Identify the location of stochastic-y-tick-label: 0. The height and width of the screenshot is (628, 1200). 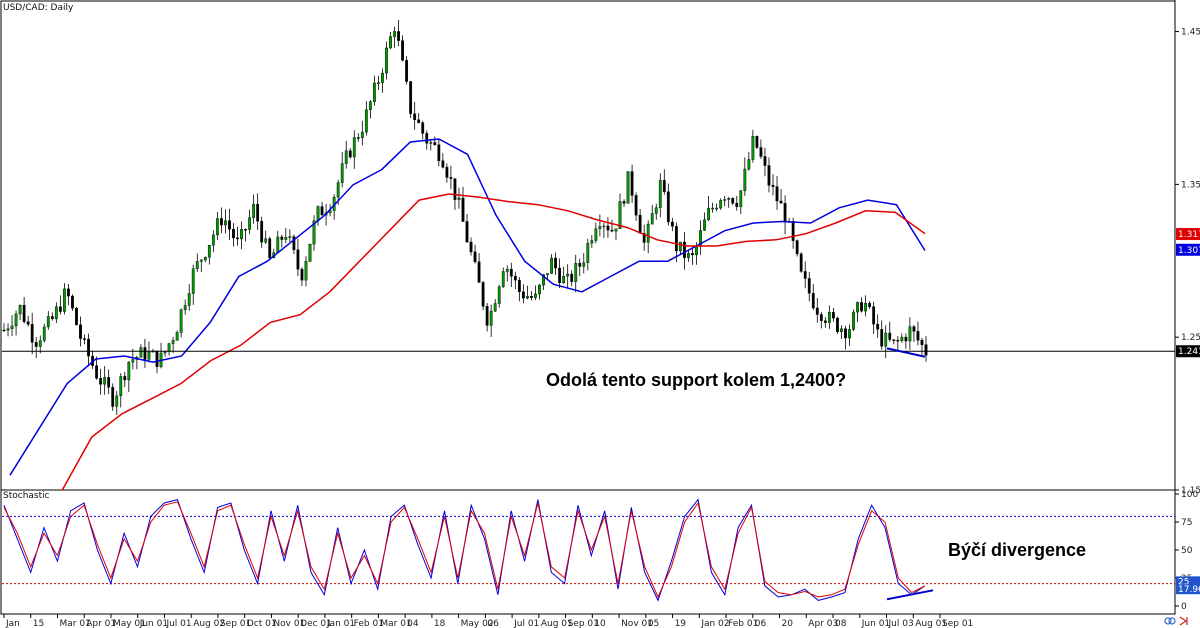
(1184, 607).